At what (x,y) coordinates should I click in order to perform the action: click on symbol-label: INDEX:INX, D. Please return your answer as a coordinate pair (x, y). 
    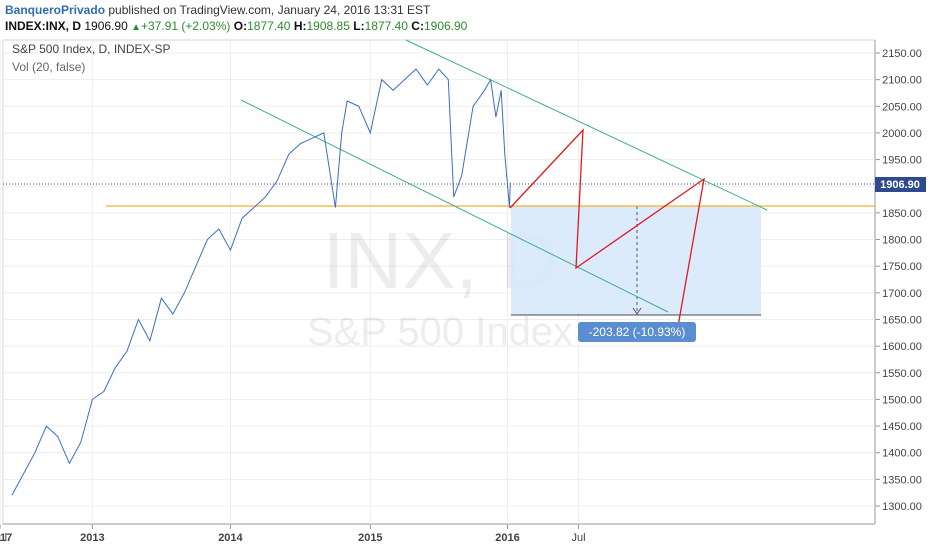
    Looking at the image, I should click on (43, 26).